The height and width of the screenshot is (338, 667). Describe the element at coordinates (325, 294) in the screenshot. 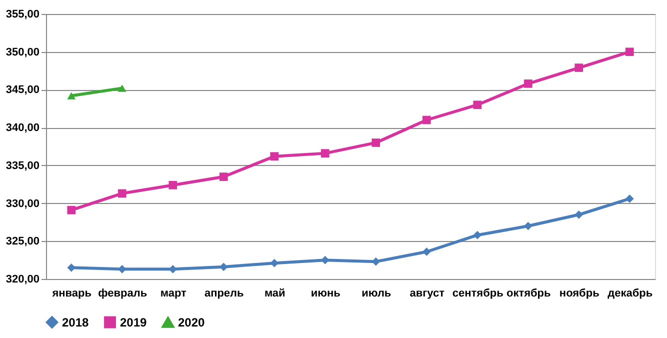

I see `x-tick-label: июнь` at that location.